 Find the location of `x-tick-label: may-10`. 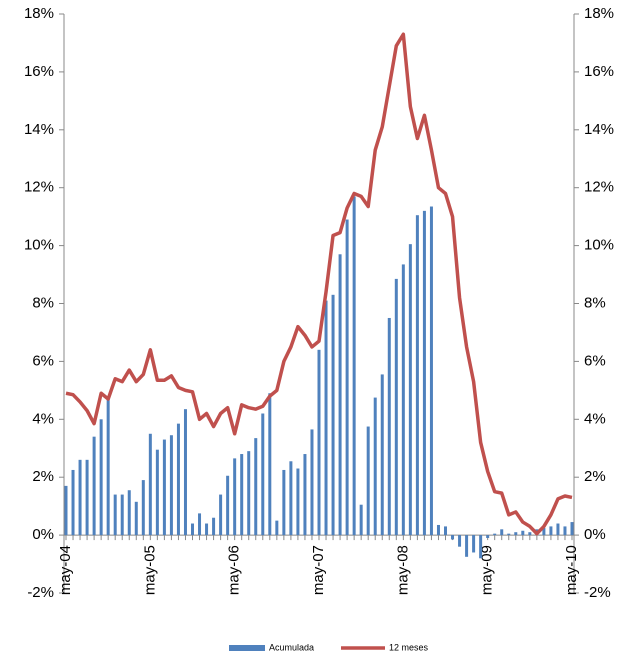

x-tick-label: may-10 is located at coordinates (571, 570).